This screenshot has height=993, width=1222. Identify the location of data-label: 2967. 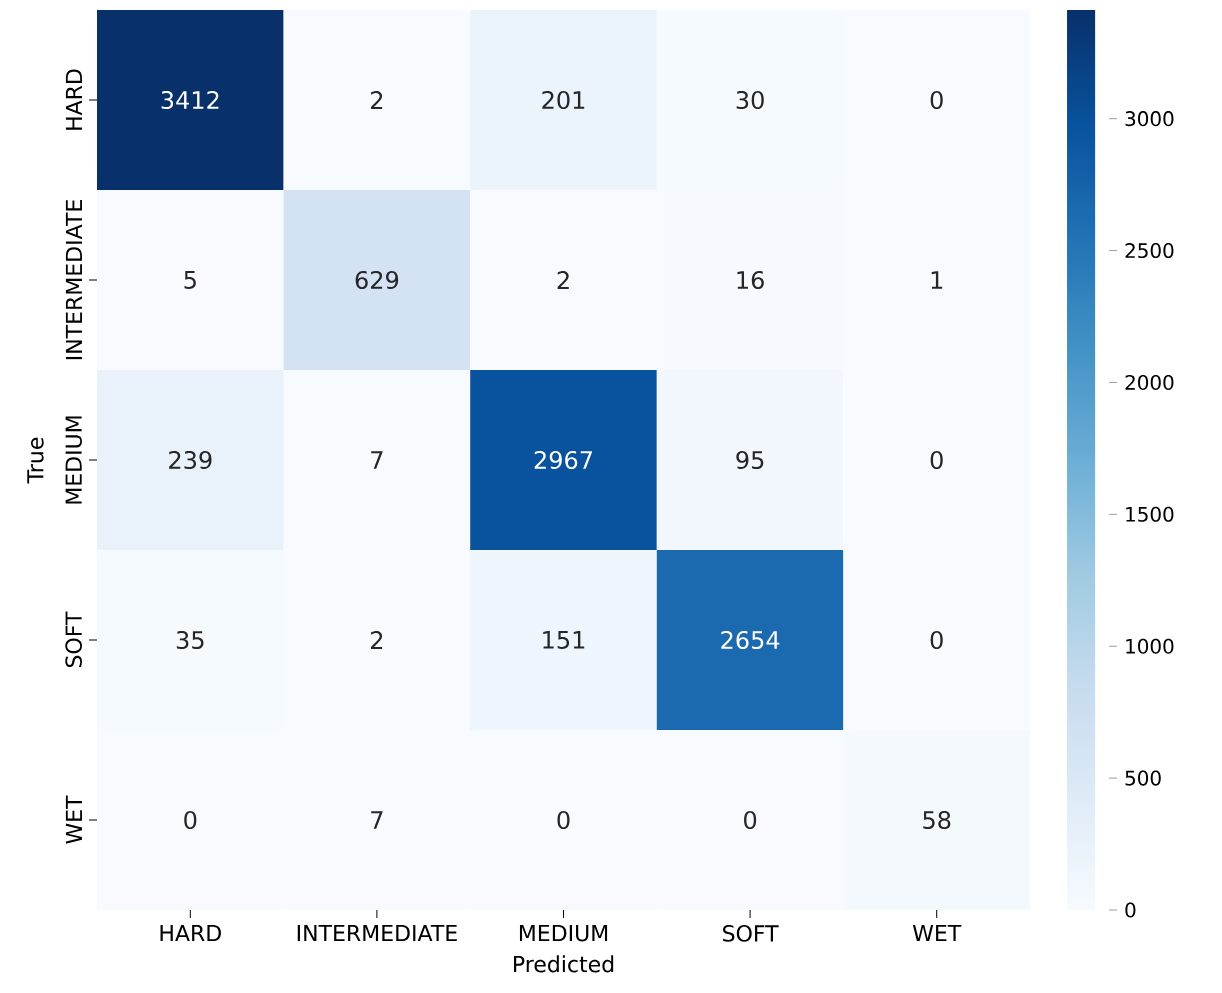
(563, 460).